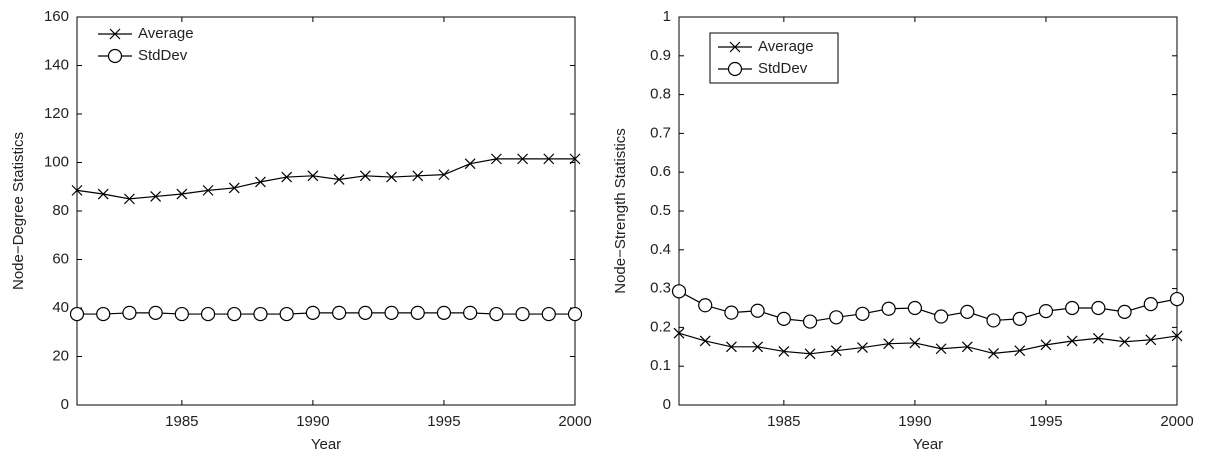 This screenshot has height=460, width=1208. I want to click on y-tick-label: 80, so click(60, 210).